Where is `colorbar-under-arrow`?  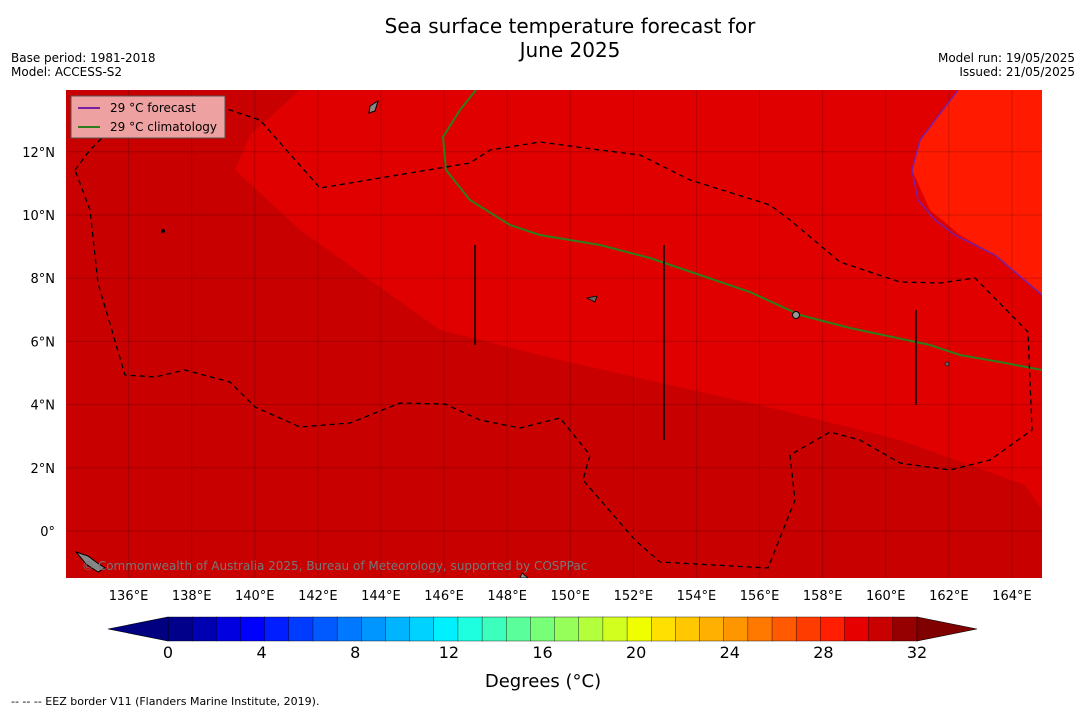
colorbar-under-arrow is located at coordinates (138, 629).